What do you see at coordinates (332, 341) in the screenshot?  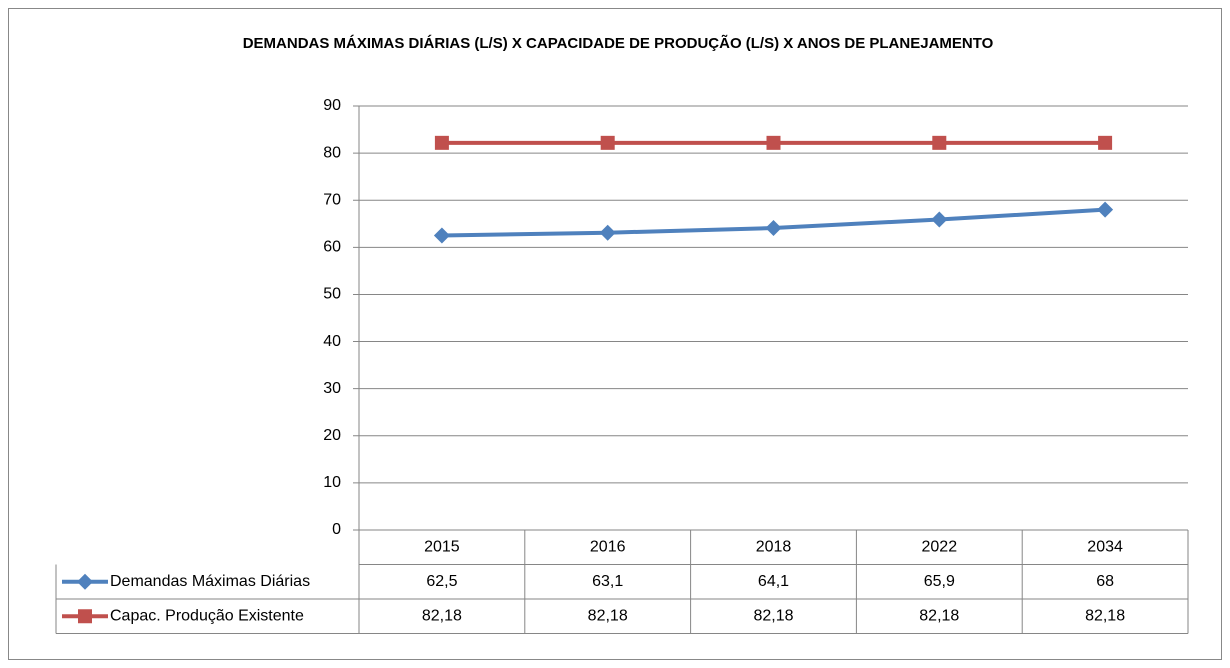 I see `y-tick-label: 40` at bounding box center [332, 341].